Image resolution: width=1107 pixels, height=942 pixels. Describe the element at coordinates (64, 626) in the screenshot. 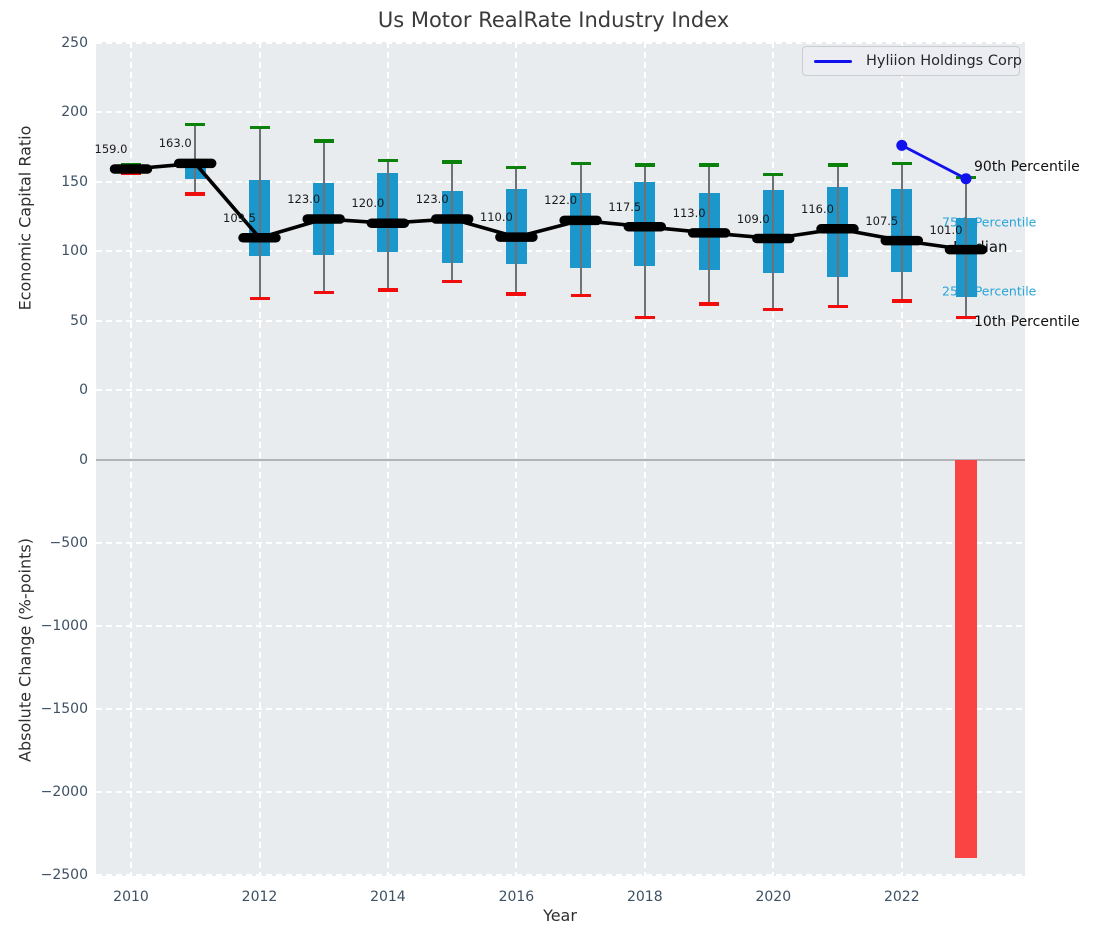

I see `ytick-bottom-−1000: −1000` at that location.